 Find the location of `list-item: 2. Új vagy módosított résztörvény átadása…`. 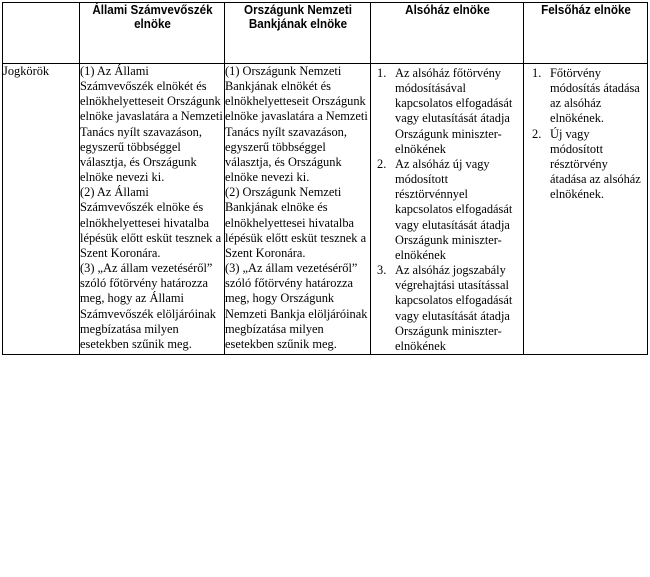

list-item: 2. Új vagy módosított résztörvény átadása… is located at coordinates (582, 165).